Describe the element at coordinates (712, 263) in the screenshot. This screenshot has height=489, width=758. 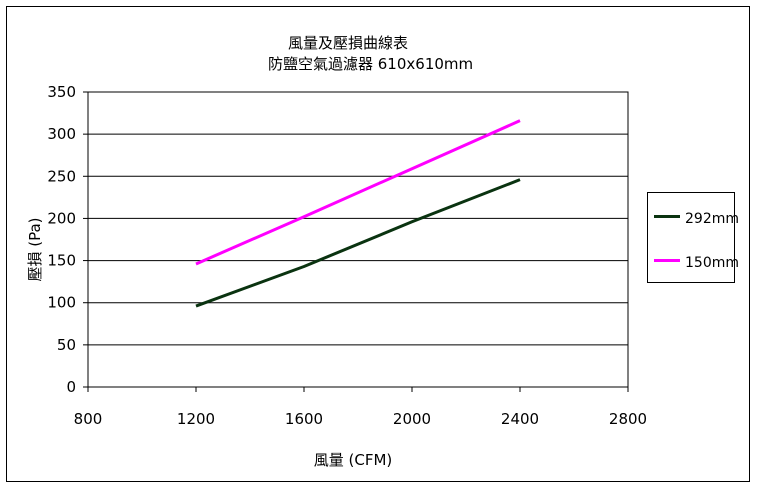
I see `legend-label-150mm: 150mm` at that location.